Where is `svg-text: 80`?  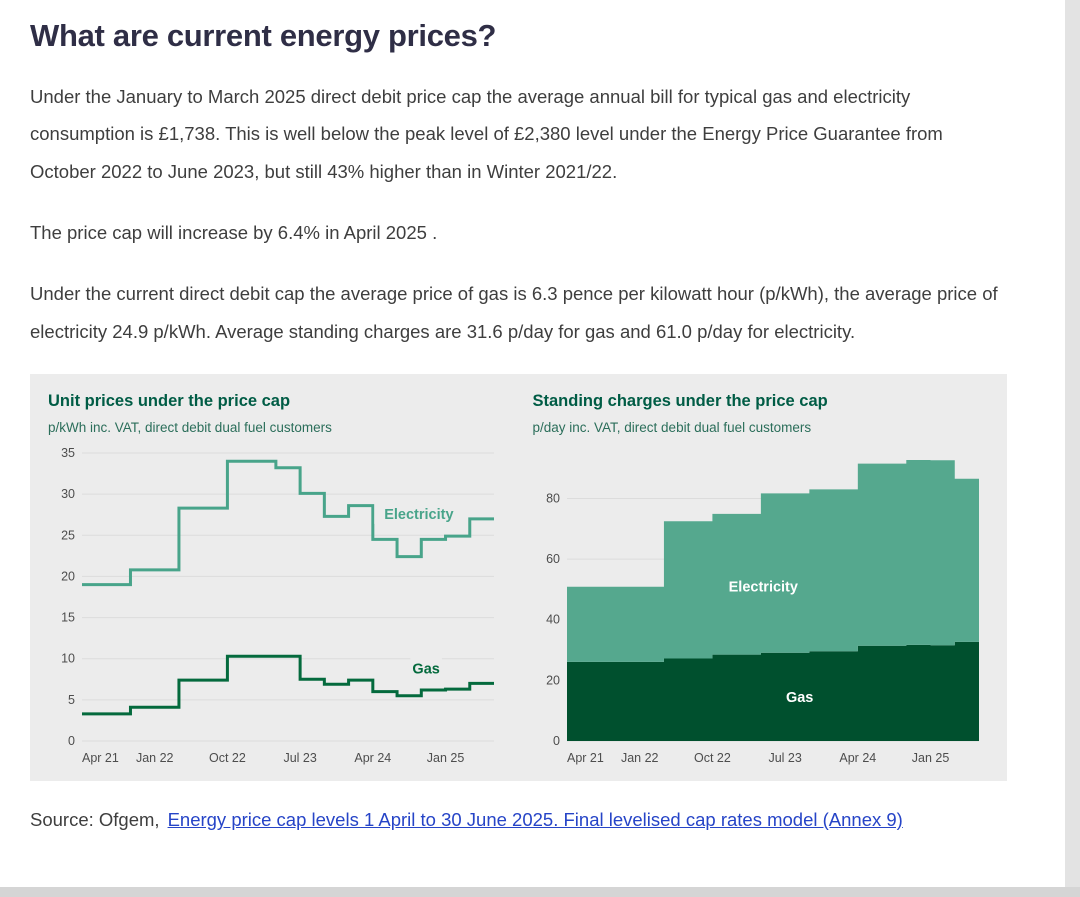 svg-text: 80 is located at coordinates (553, 499).